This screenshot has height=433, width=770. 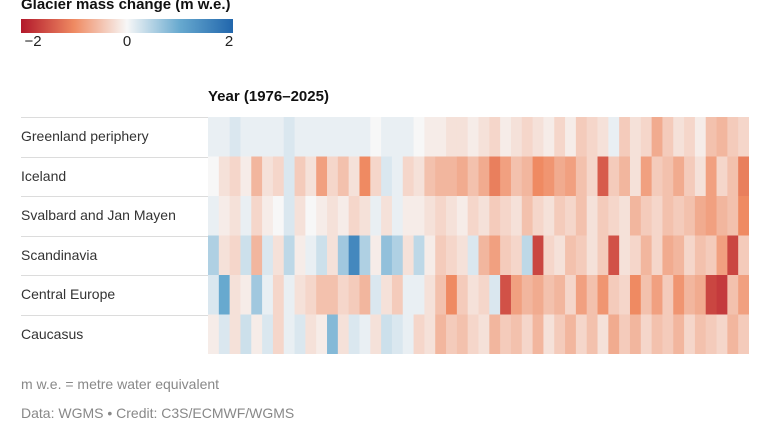 What do you see at coordinates (33, 41) in the screenshot?
I see `legend-tick-min: −2` at bounding box center [33, 41].